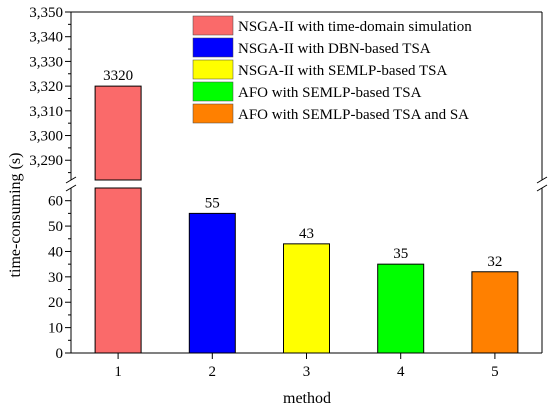 The height and width of the screenshot is (413, 550). What do you see at coordinates (118, 270) in the screenshot?
I see `bar-lower-segment` at bounding box center [118, 270].